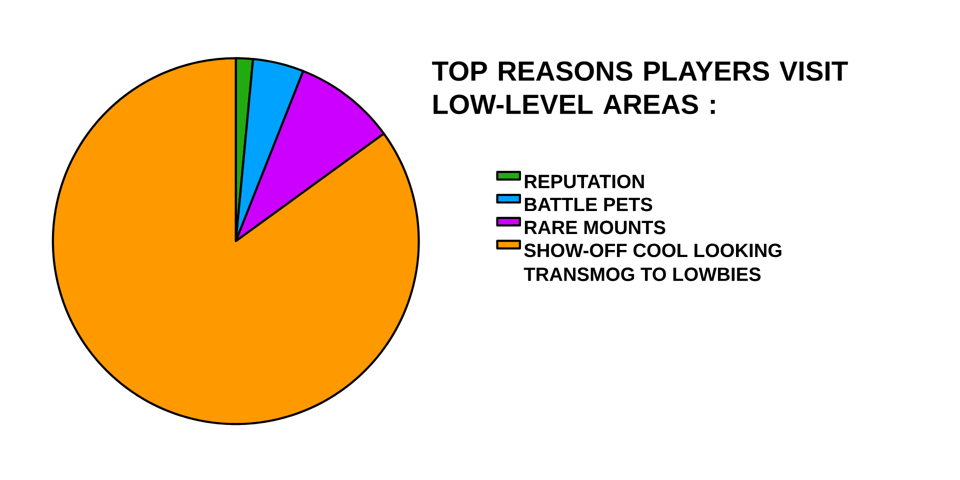 The height and width of the screenshot is (480, 960). What do you see at coordinates (640, 87) in the screenshot?
I see `text: TOP REASONS PLAYERS VISIT LOW-LEVEL AREAS :` at bounding box center [640, 87].